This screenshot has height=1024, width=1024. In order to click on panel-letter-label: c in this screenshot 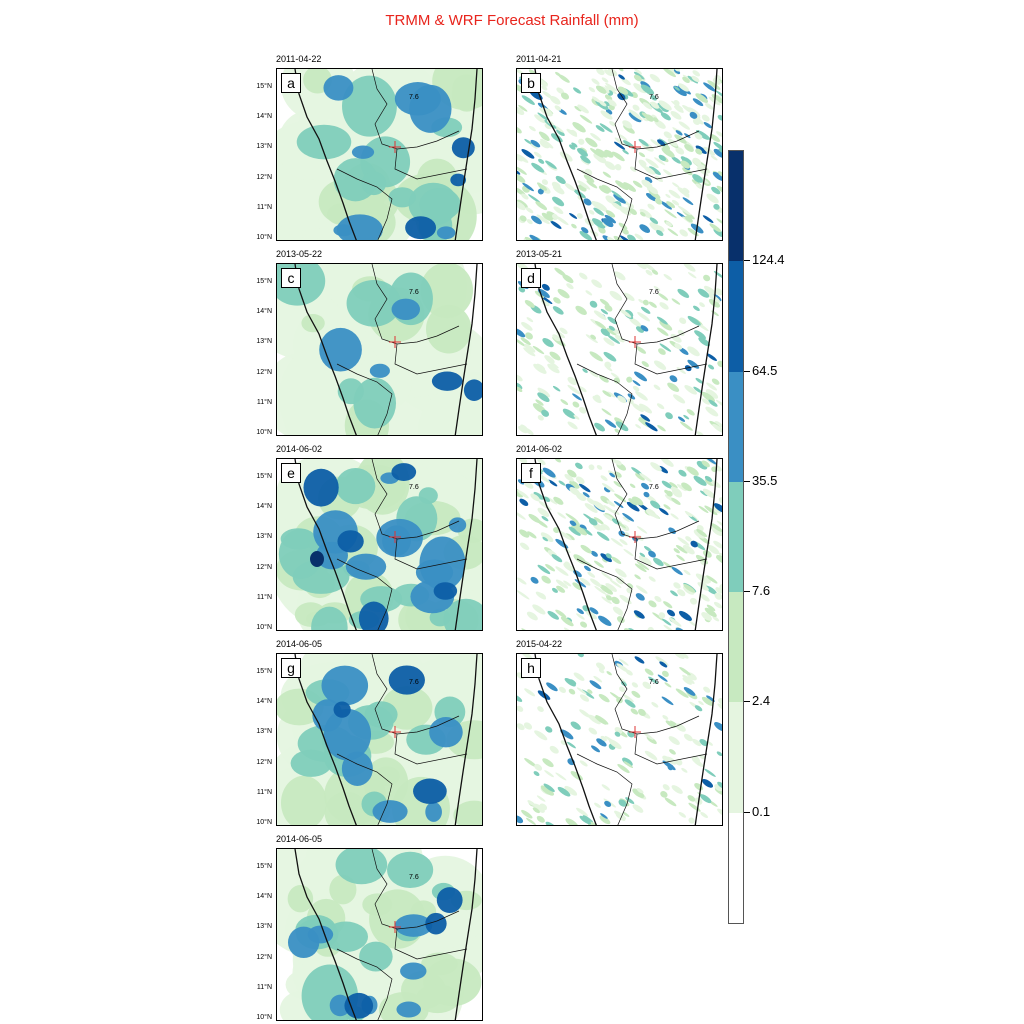, I will do `click(291, 278)`.